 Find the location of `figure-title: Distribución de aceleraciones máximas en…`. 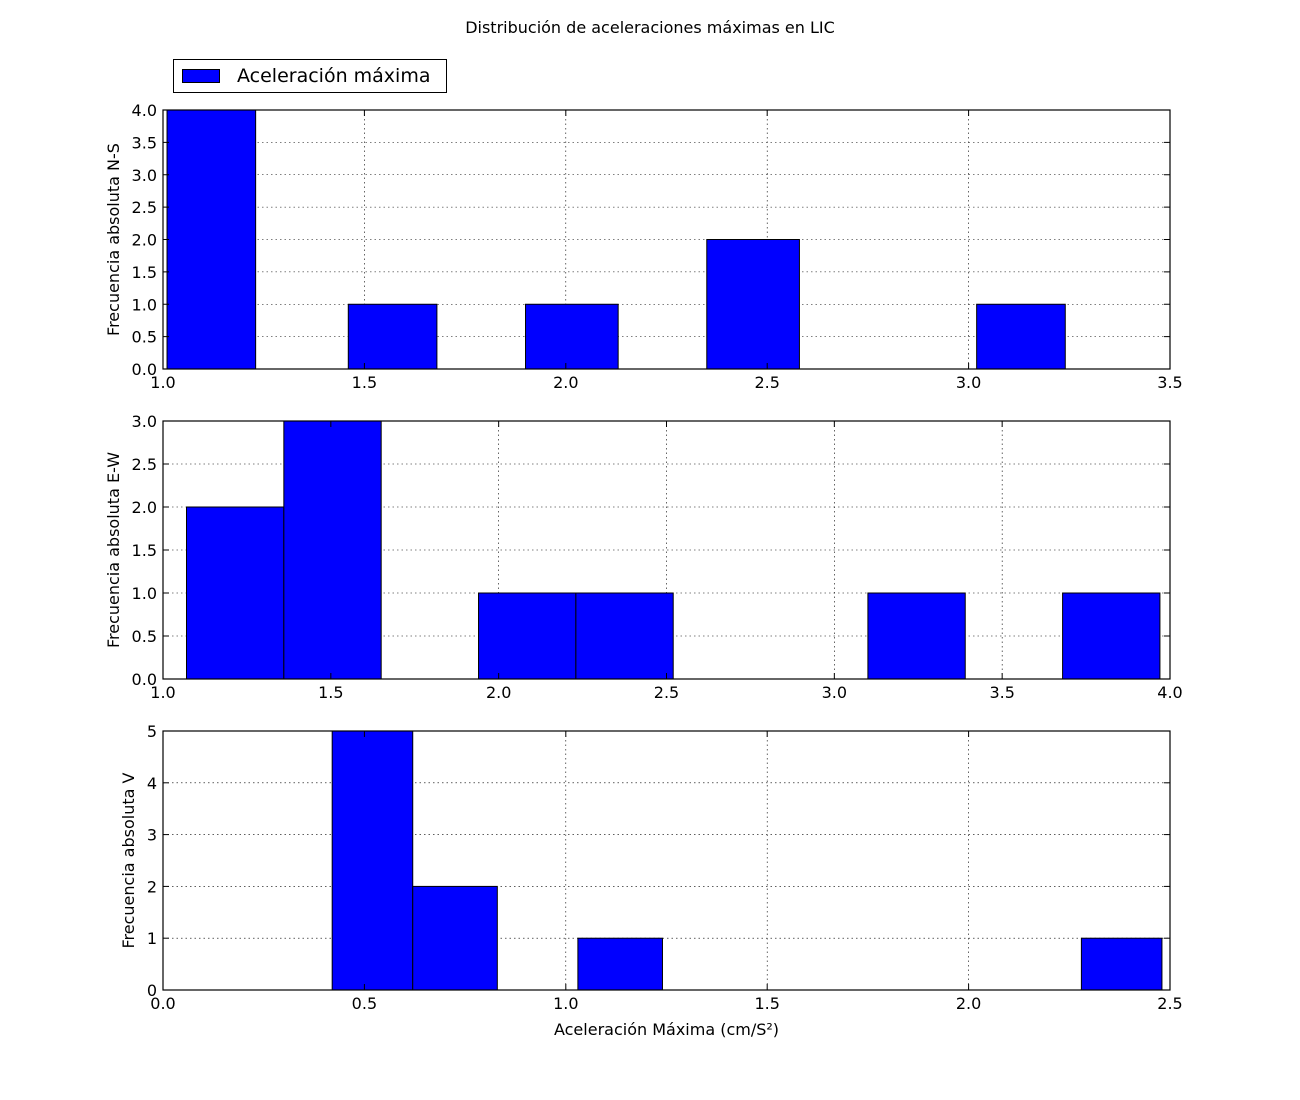

figure-title: Distribución de aceleraciones máximas en… is located at coordinates (650, 27).